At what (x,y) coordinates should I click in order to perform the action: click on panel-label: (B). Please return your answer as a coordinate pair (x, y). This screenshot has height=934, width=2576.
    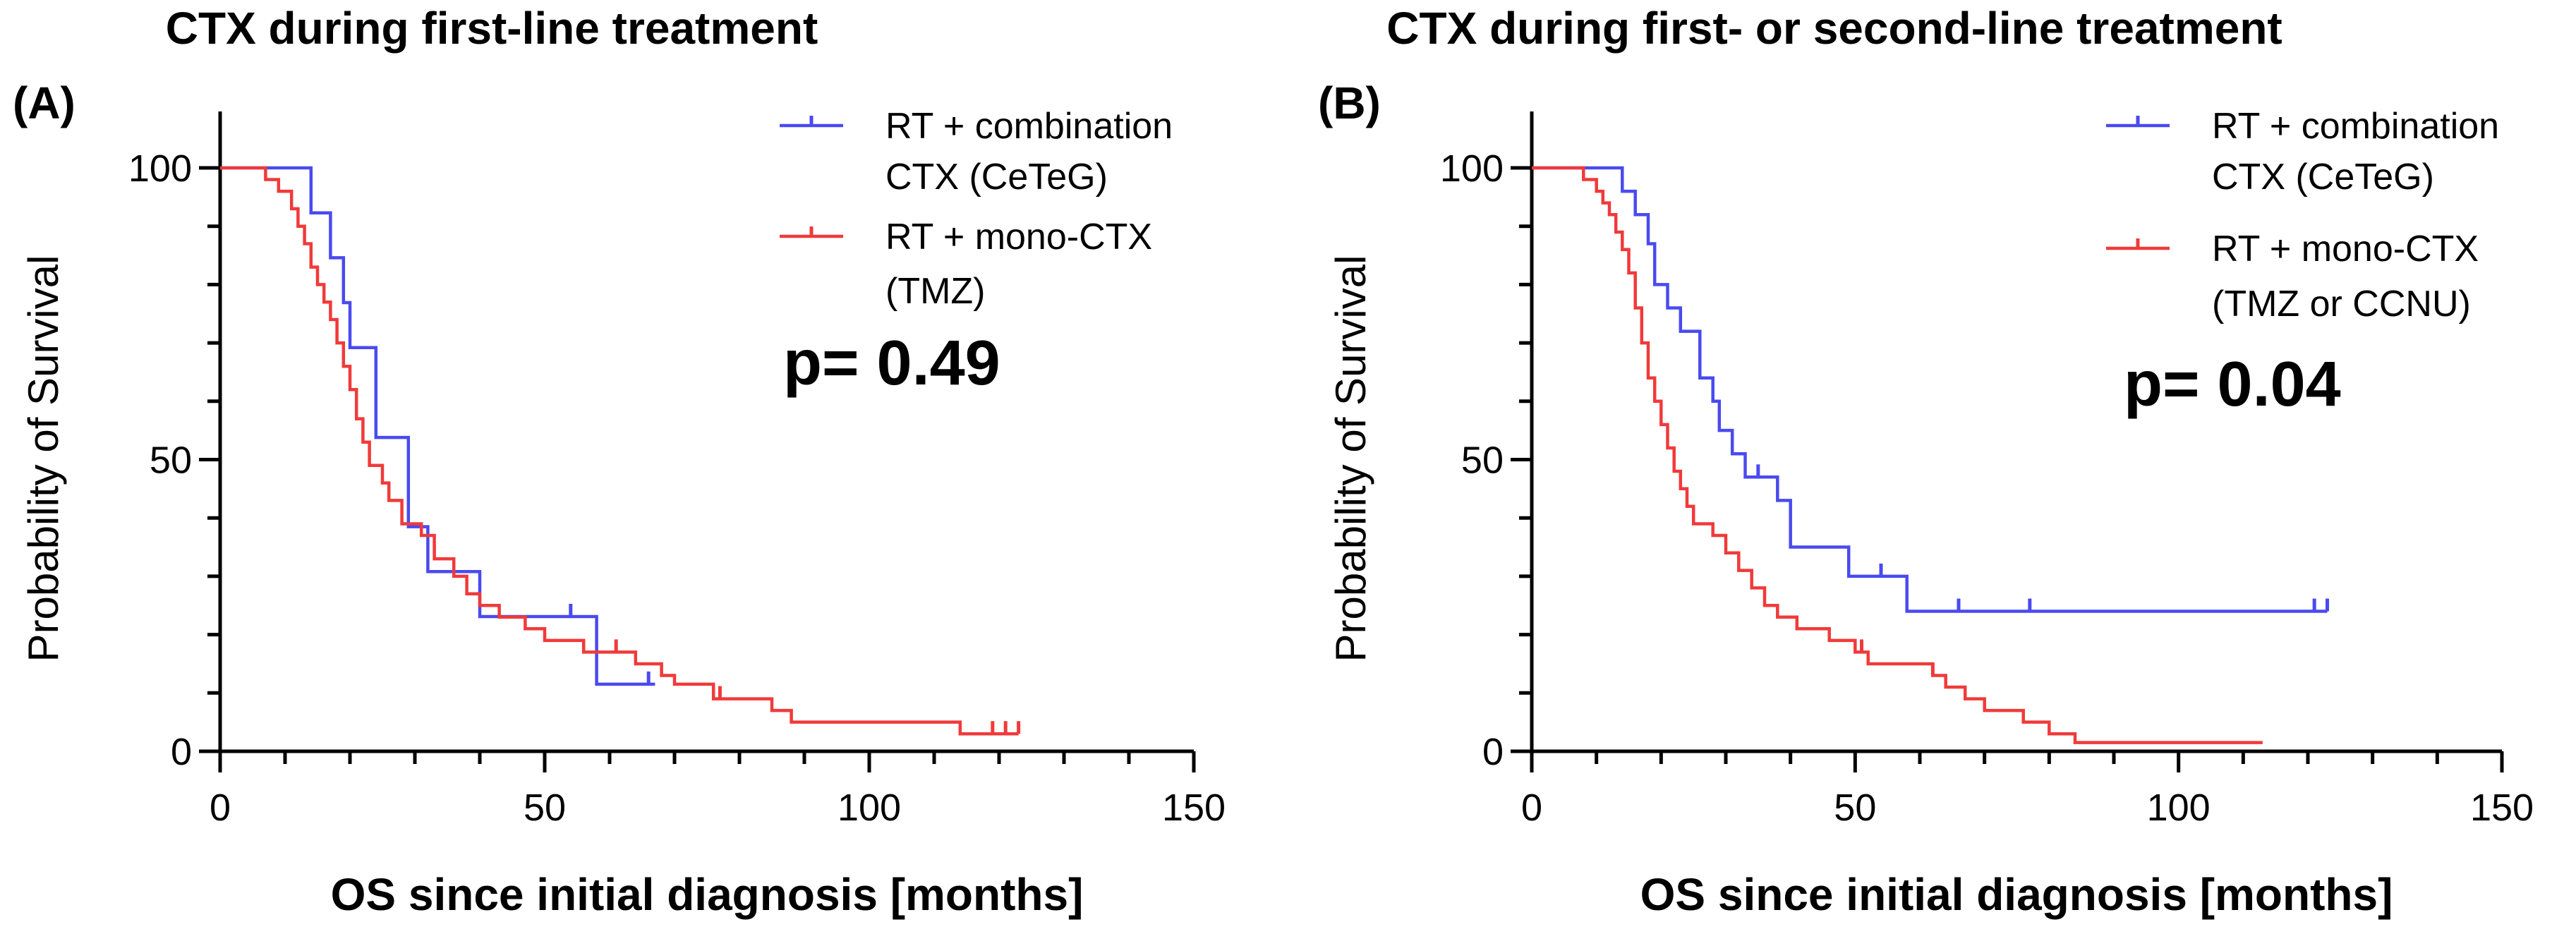
    Looking at the image, I should click on (1350, 103).